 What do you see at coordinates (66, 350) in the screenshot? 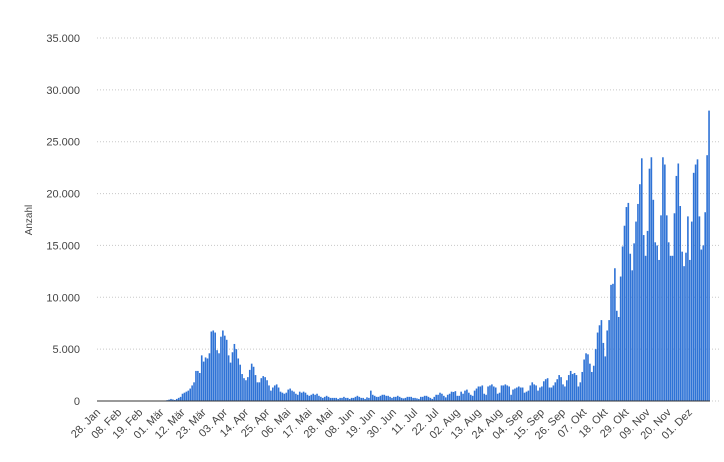
I see `y-tick-label: 5.000` at bounding box center [66, 350].